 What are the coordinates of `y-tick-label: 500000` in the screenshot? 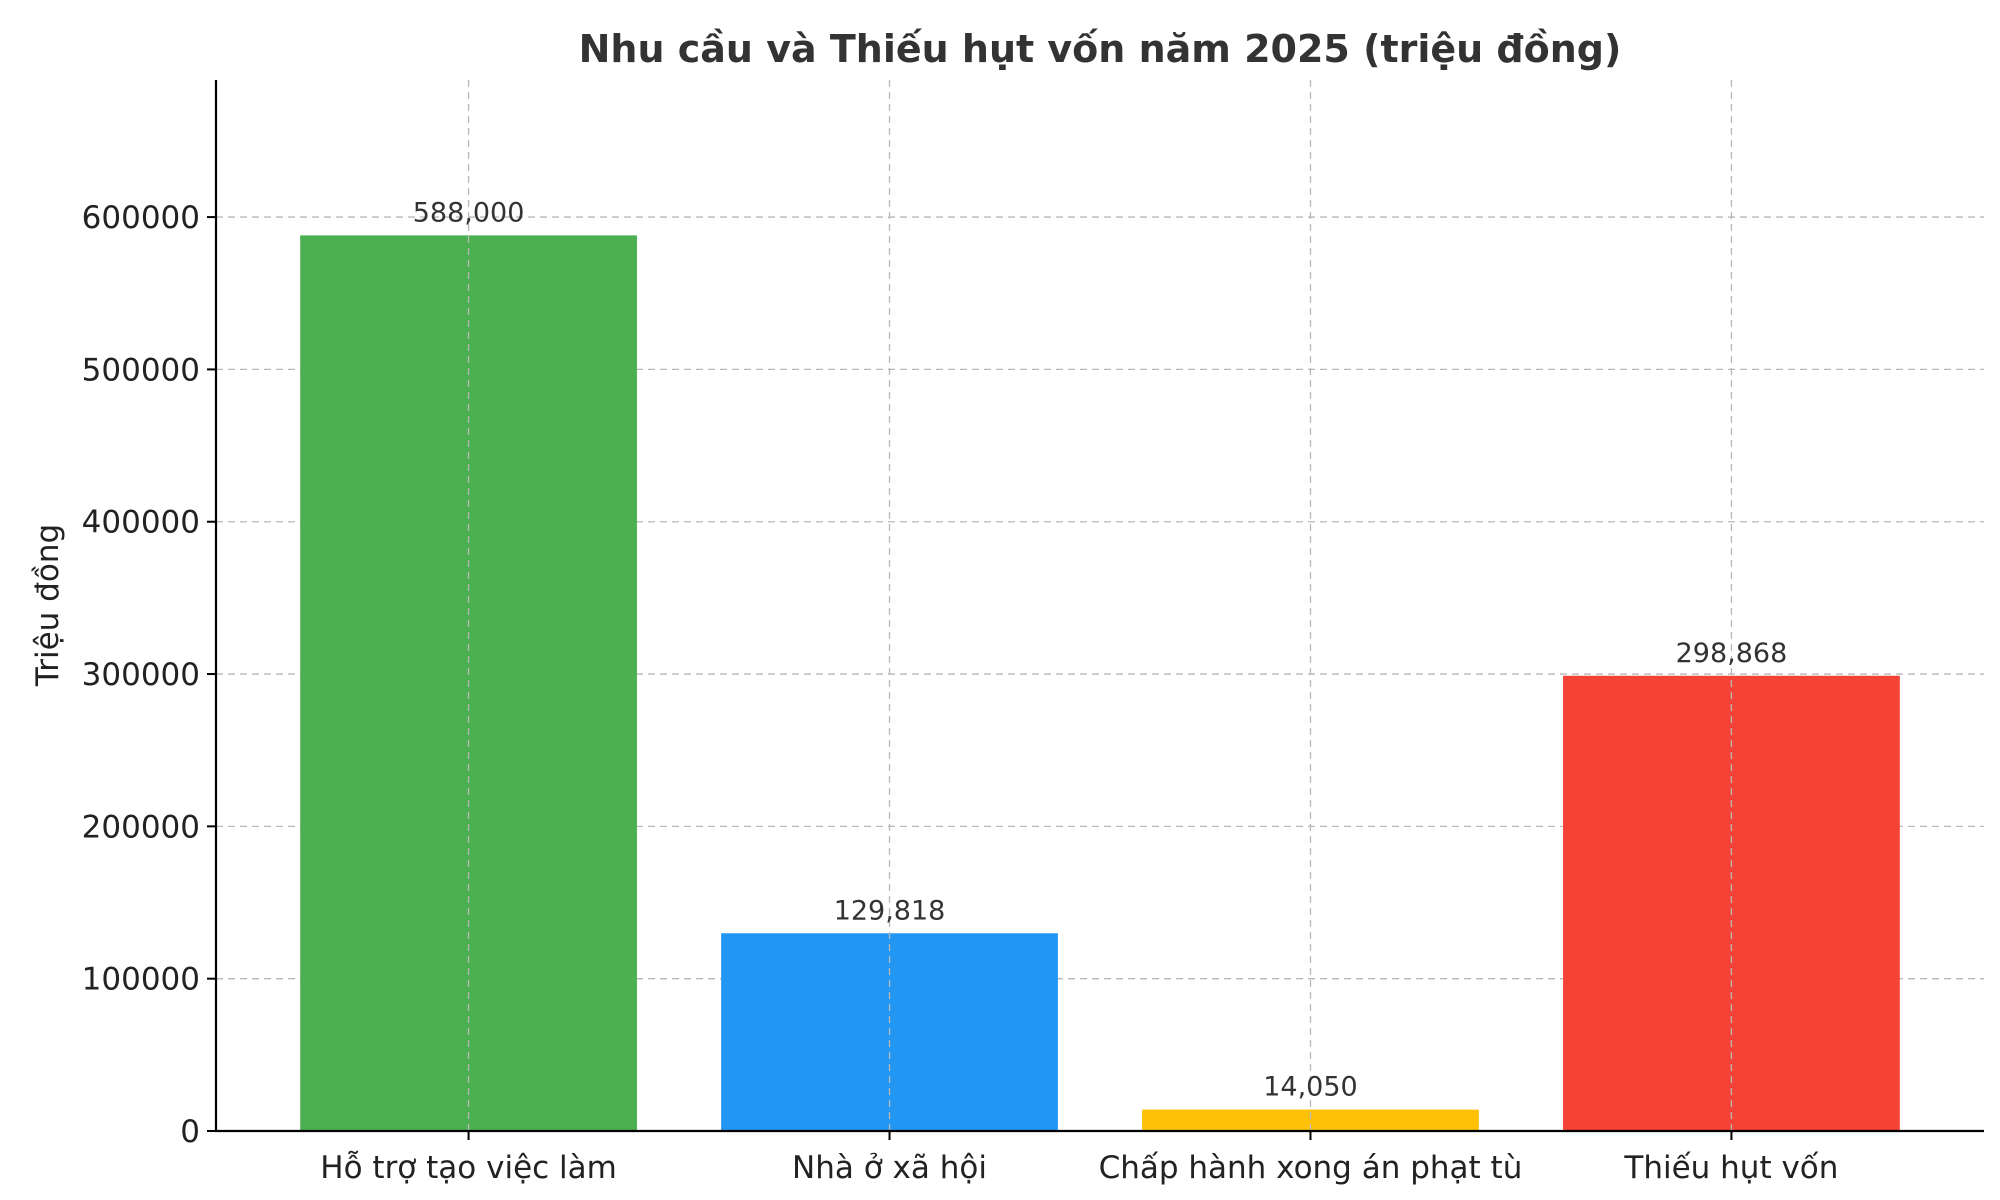 It's located at (141, 370).